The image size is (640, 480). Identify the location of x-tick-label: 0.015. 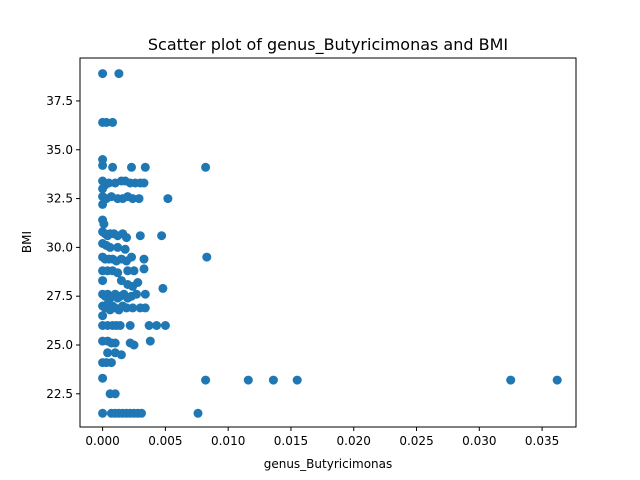
(291, 441).